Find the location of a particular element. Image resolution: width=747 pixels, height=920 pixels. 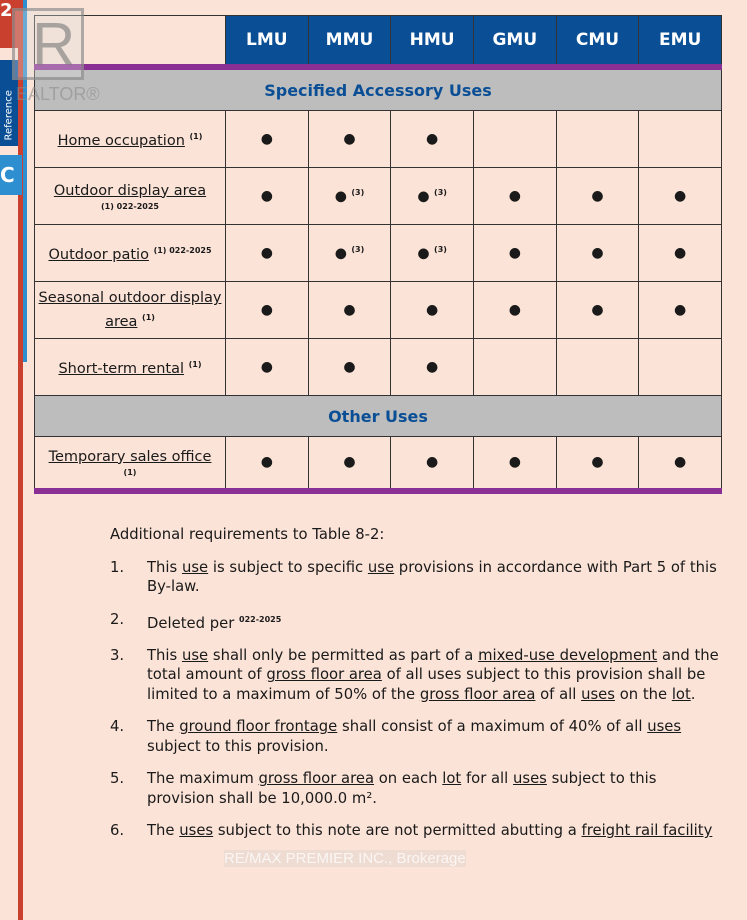

use-name-link: Home occupation is located at coordinates (121, 140).